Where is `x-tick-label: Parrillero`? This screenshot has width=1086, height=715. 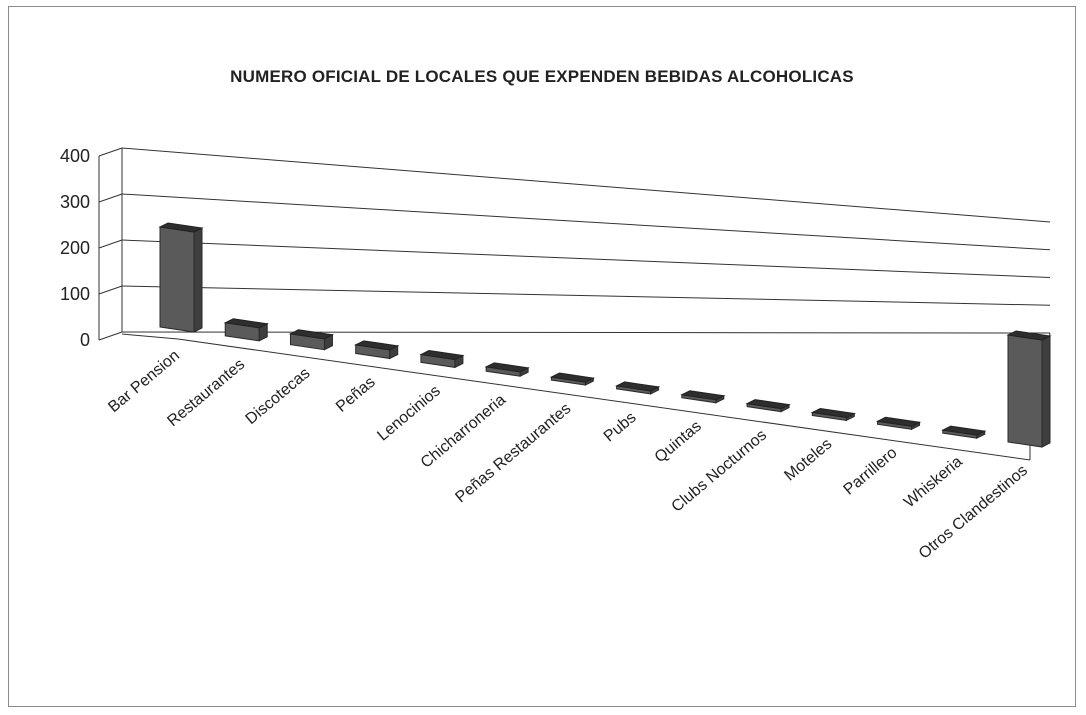
x-tick-label: Parrillero is located at coordinates (871, 471).